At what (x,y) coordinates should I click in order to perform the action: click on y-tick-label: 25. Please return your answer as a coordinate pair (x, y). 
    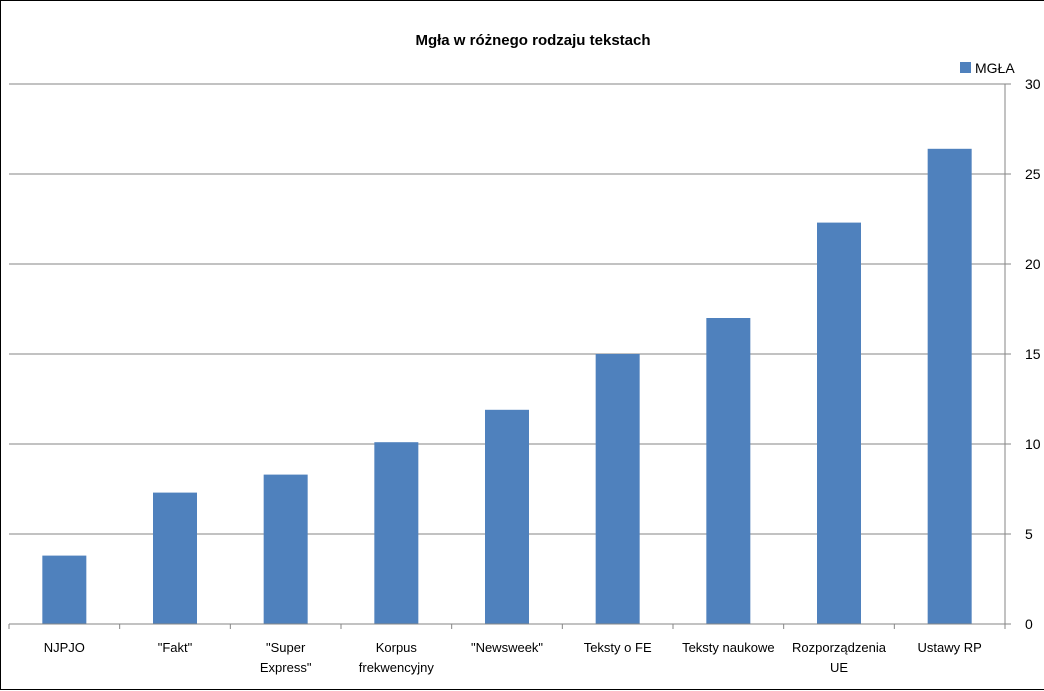
    Looking at the image, I should click on (1033, 174).